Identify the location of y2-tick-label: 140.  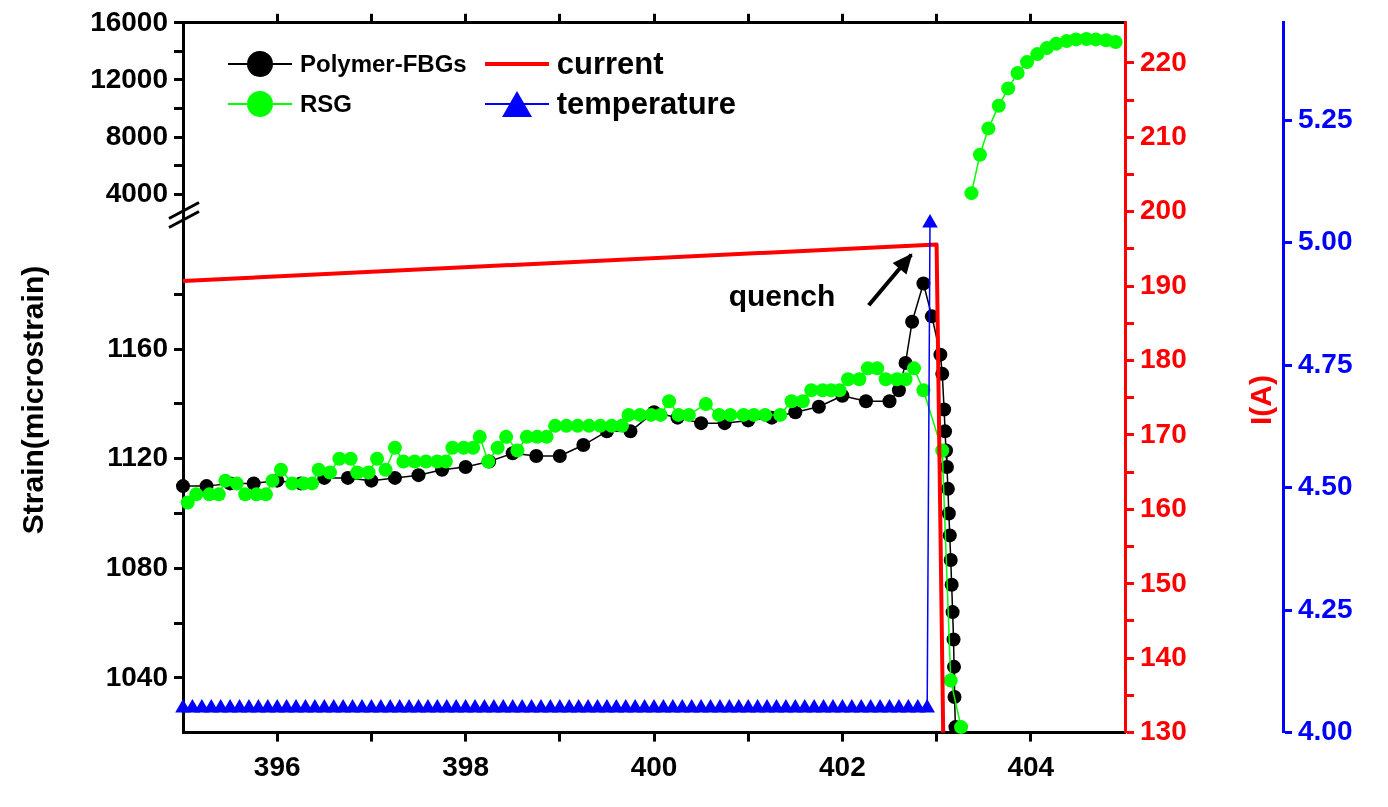
(1163, 656).